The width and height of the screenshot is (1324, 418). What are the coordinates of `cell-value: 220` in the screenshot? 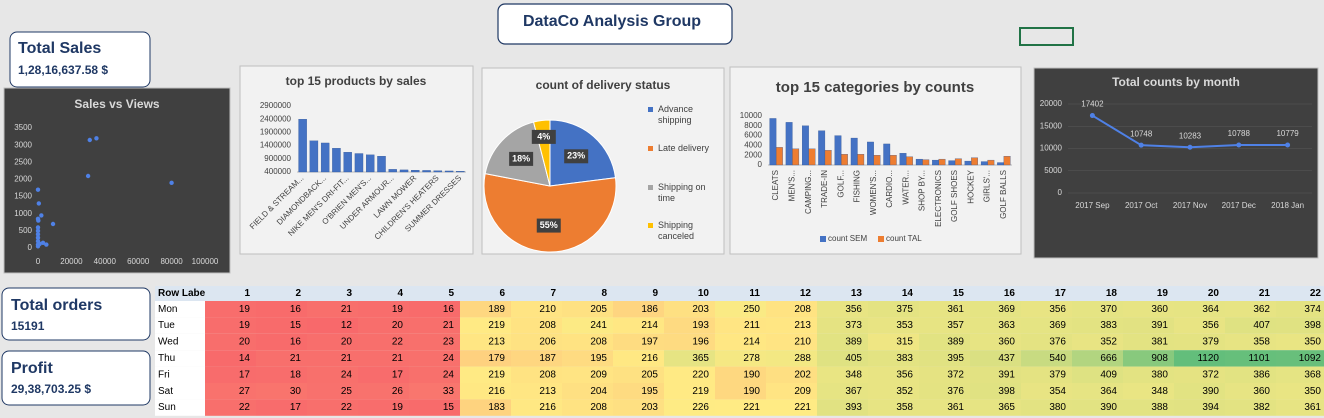 It's located at (700, 374).